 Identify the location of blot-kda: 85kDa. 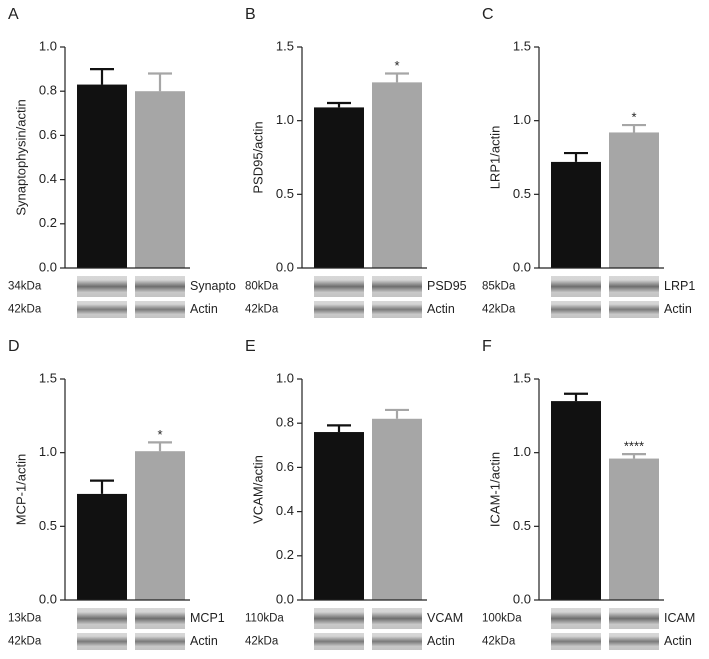
(499, 287).